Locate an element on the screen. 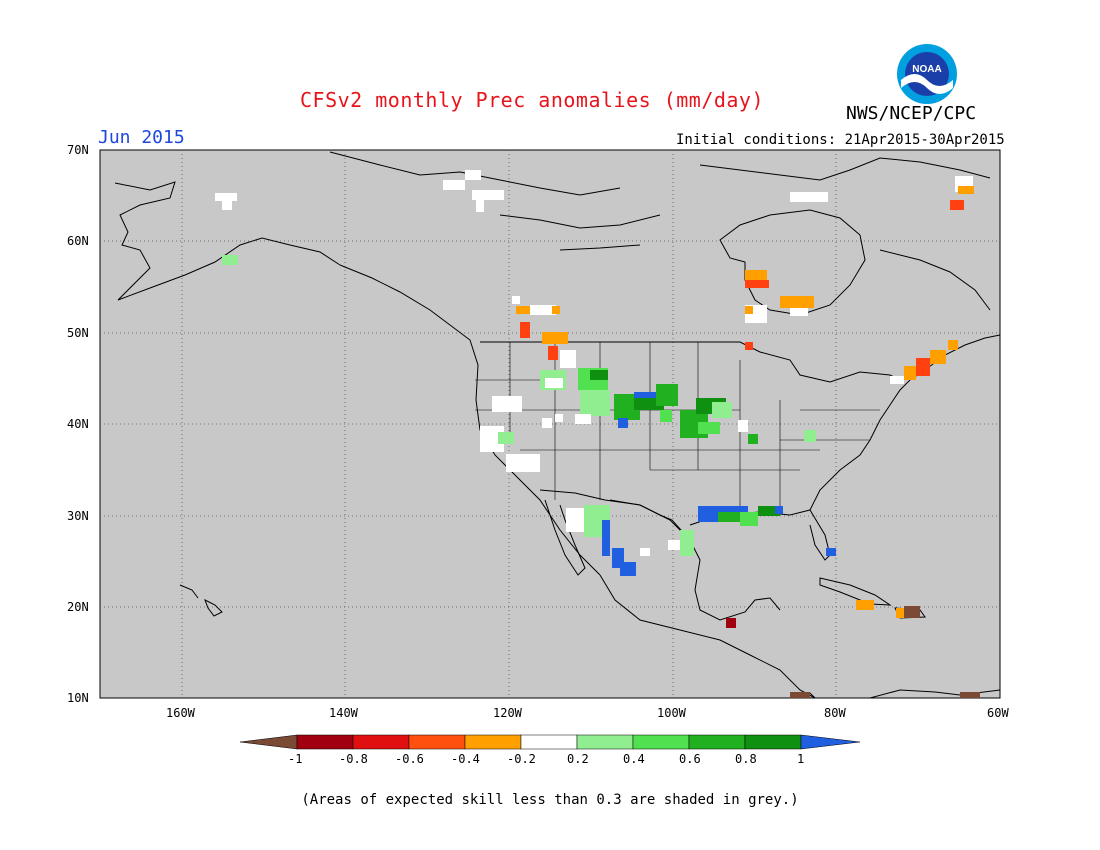 This screenshot has width=1100, height=850. colorbar is located at coordinates (550, 742).